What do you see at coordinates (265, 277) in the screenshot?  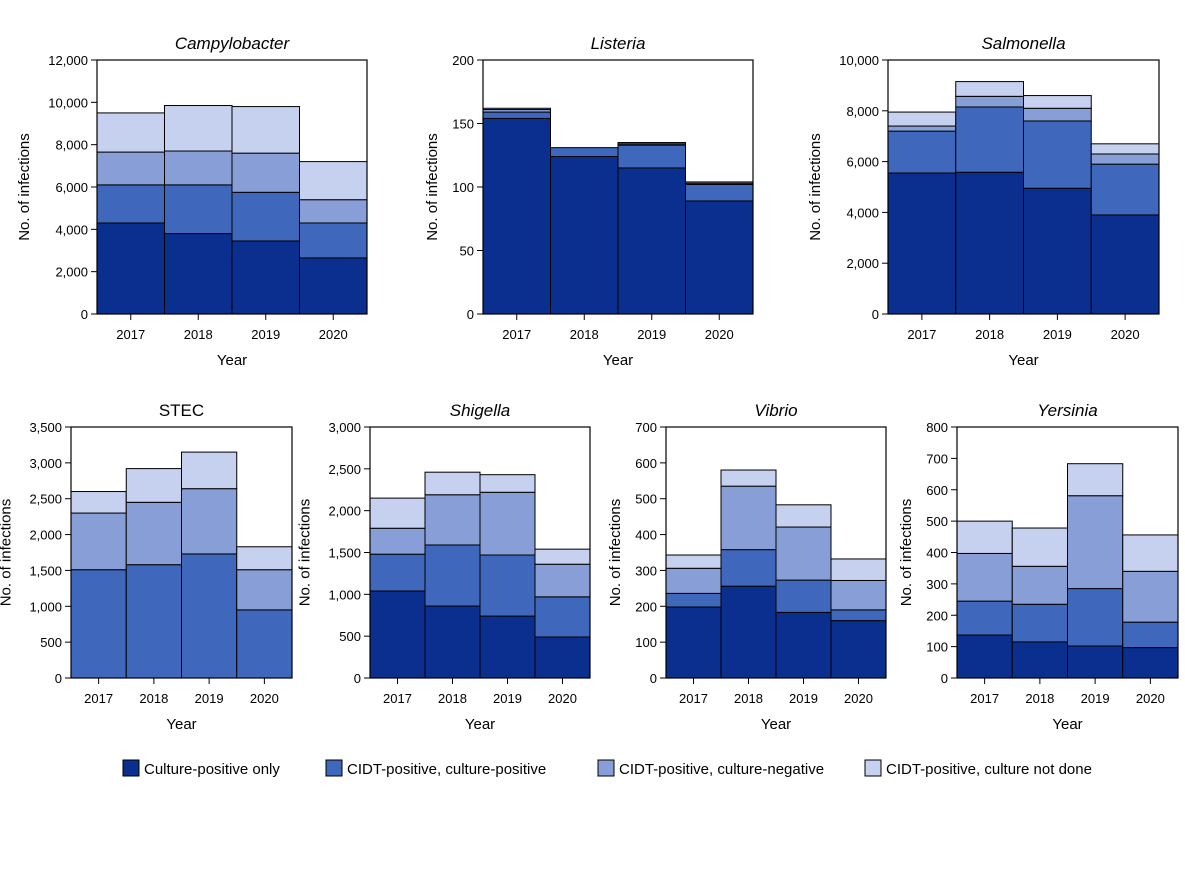 I see `bar-segment-2019-1: Culture-positive only: 3450` at bounding box center [265, 277].